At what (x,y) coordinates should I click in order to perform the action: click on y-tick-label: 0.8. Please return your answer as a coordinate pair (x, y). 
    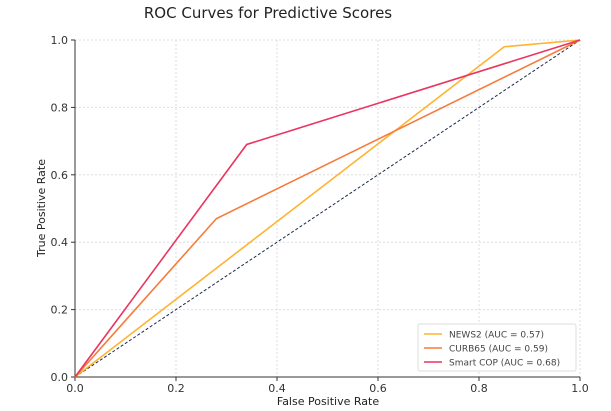
    Looking at the image, I should click on (60, 107).